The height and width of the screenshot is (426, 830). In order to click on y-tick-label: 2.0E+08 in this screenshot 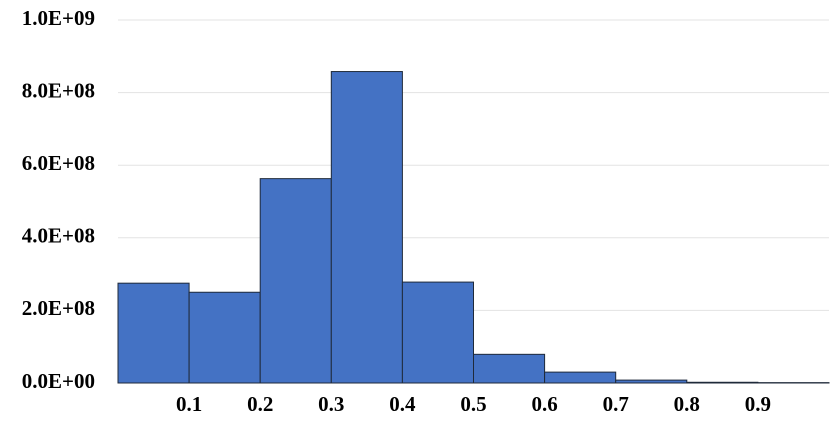, I will do `click(58, 308)`.